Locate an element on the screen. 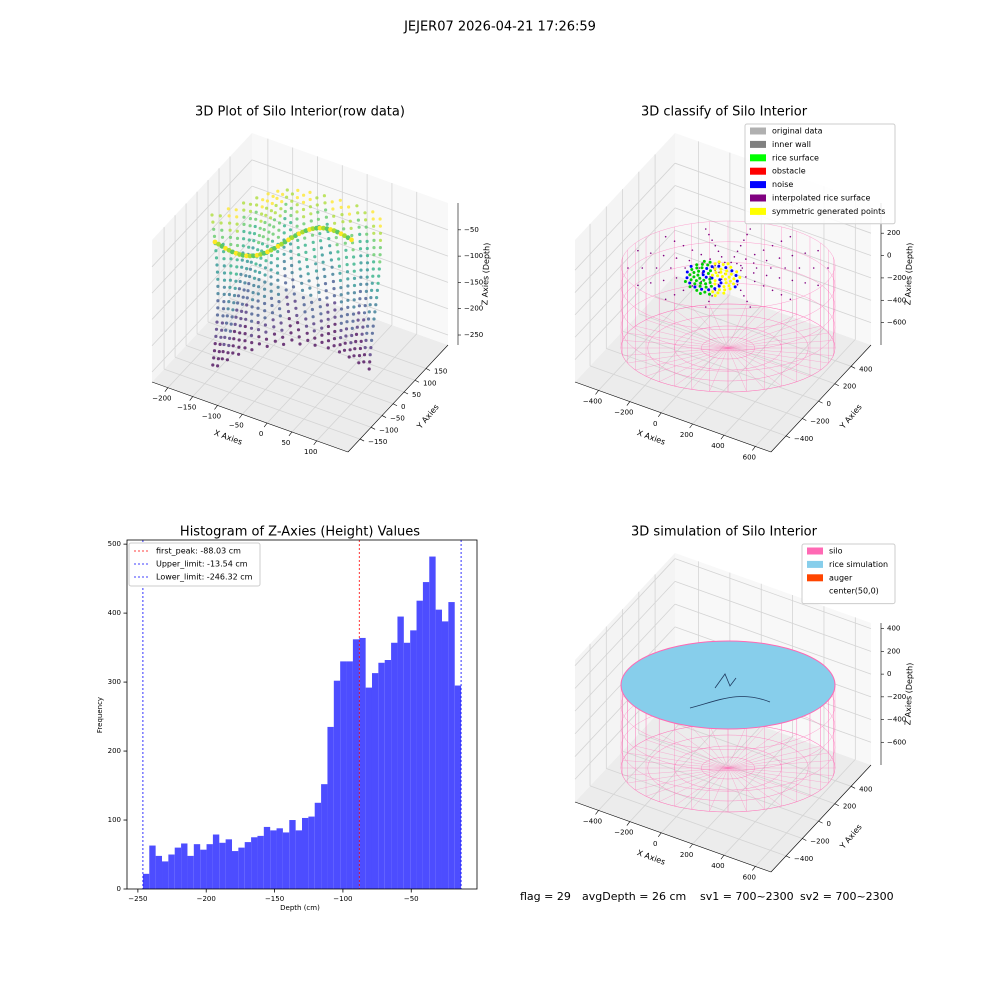 Image resolution: width=1000 pixels, height=1000 pixels. legend-label: center(50,0) is located at coordinates (854, 591).